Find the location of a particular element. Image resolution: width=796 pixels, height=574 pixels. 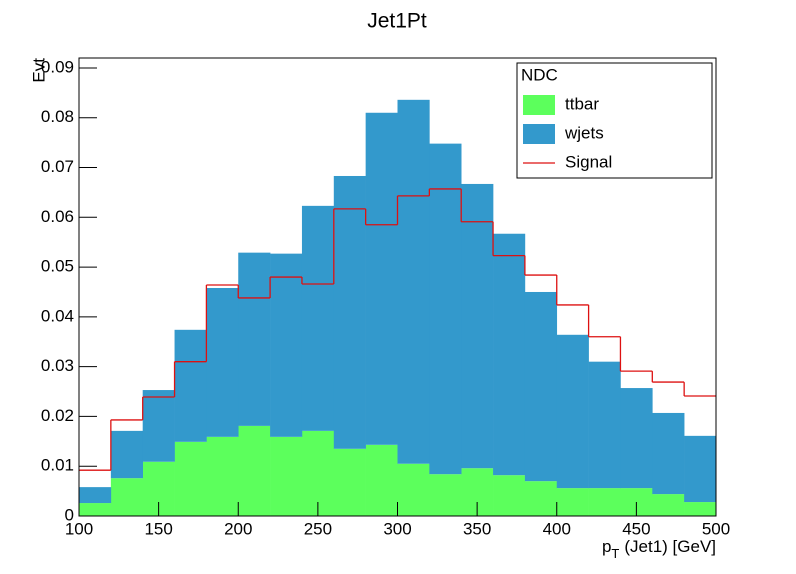

x-tick-label: 200 is located at coordinates (238, 528).